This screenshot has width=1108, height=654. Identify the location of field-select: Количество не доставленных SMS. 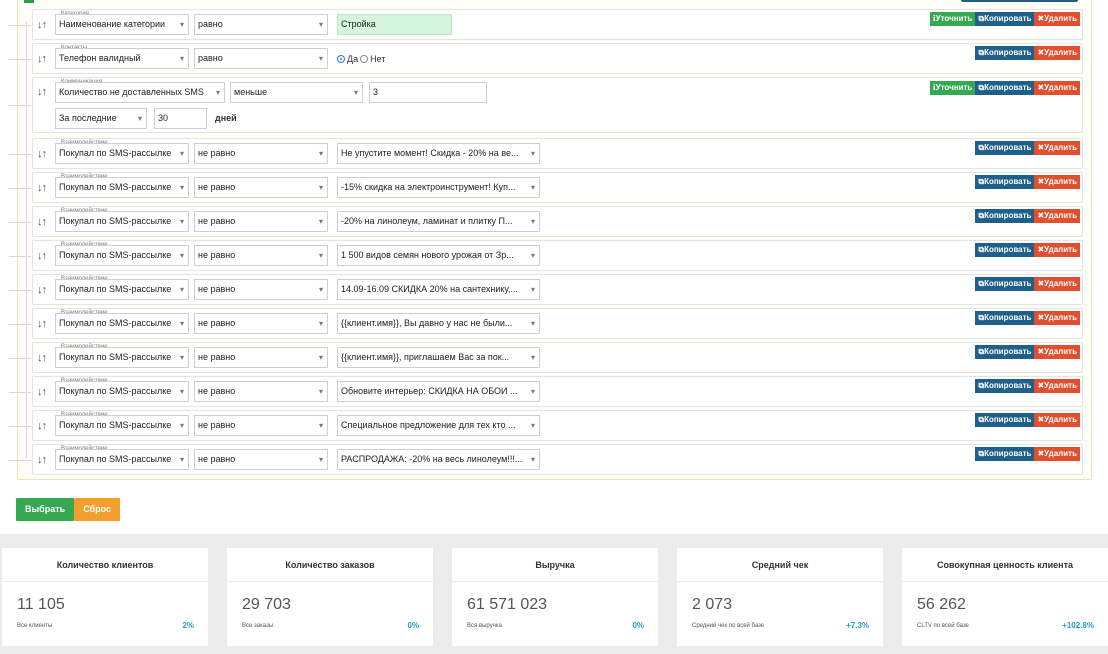
(140, 92).